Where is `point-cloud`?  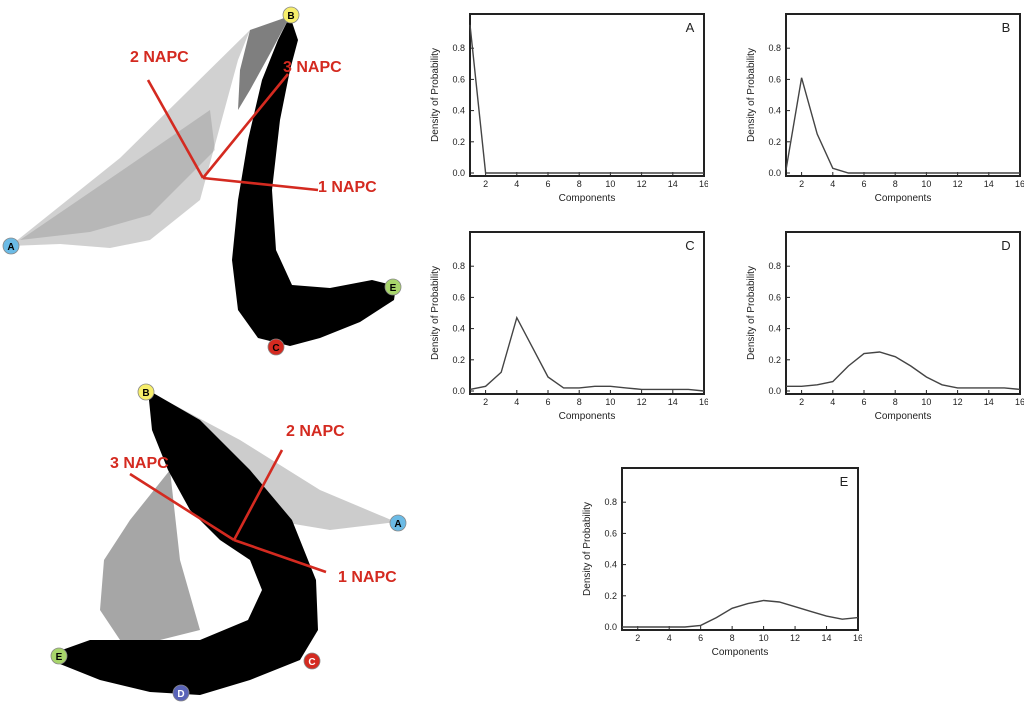
point-cloud is located at coordinates (228, 542).